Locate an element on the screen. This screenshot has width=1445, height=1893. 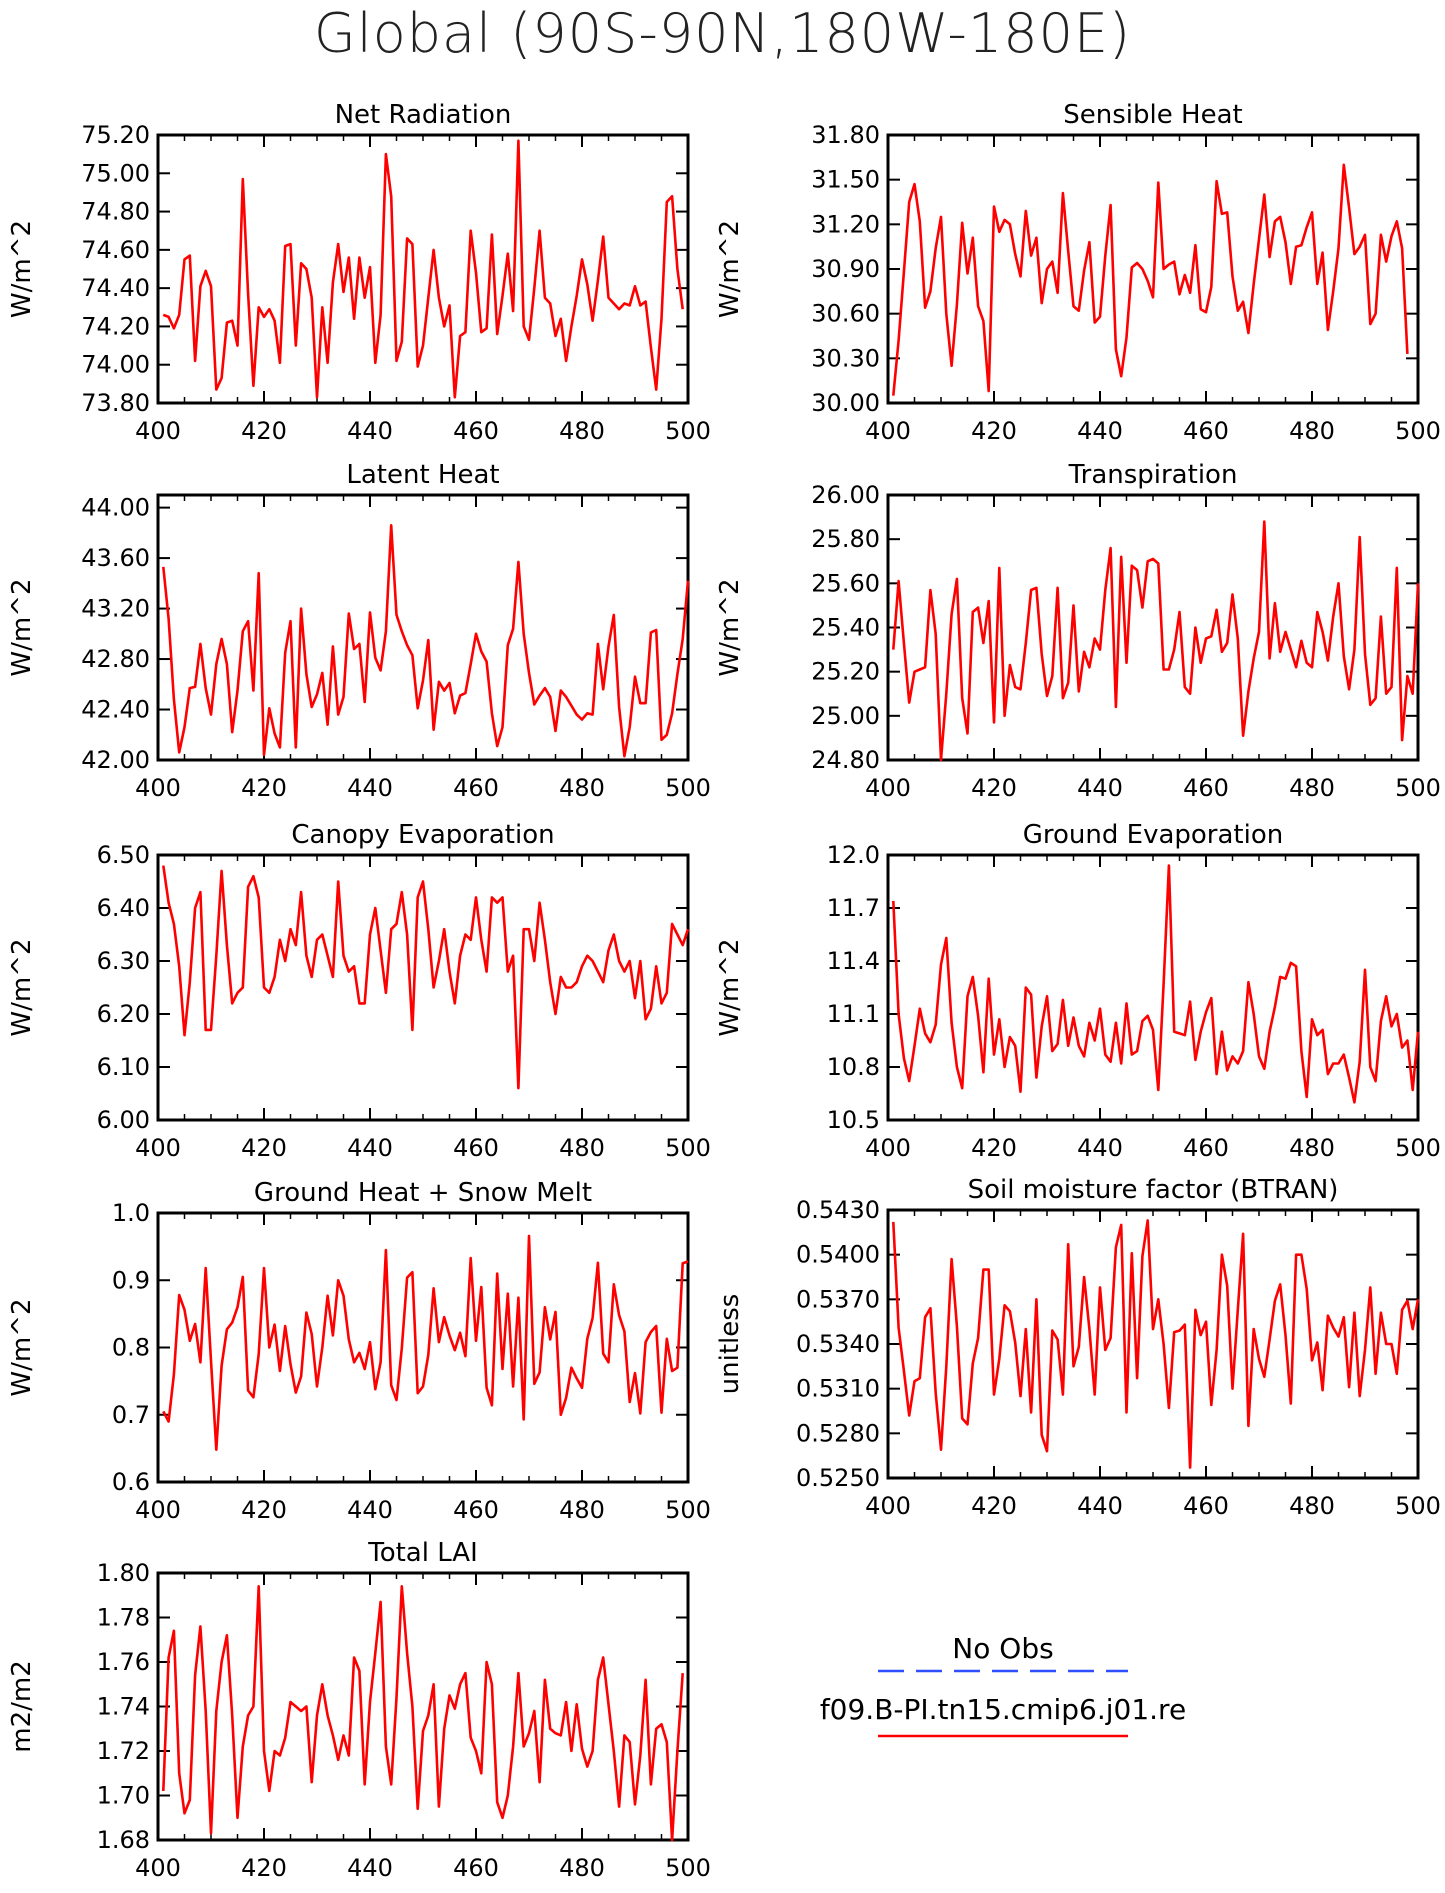
y-tick-label: 1.80 is located at coordinates (123, 1573).